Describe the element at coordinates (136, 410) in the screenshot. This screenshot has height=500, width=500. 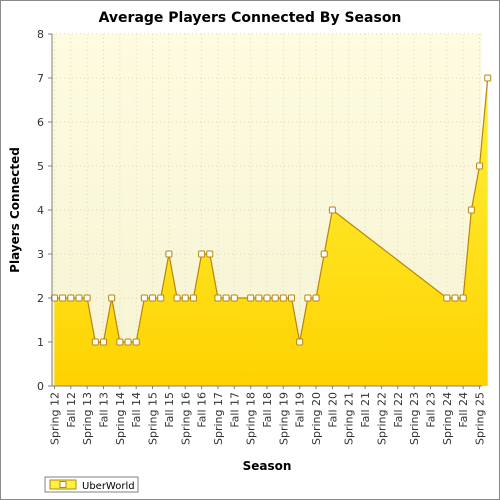
I see `x-tick-label: Fall 14` at that location.